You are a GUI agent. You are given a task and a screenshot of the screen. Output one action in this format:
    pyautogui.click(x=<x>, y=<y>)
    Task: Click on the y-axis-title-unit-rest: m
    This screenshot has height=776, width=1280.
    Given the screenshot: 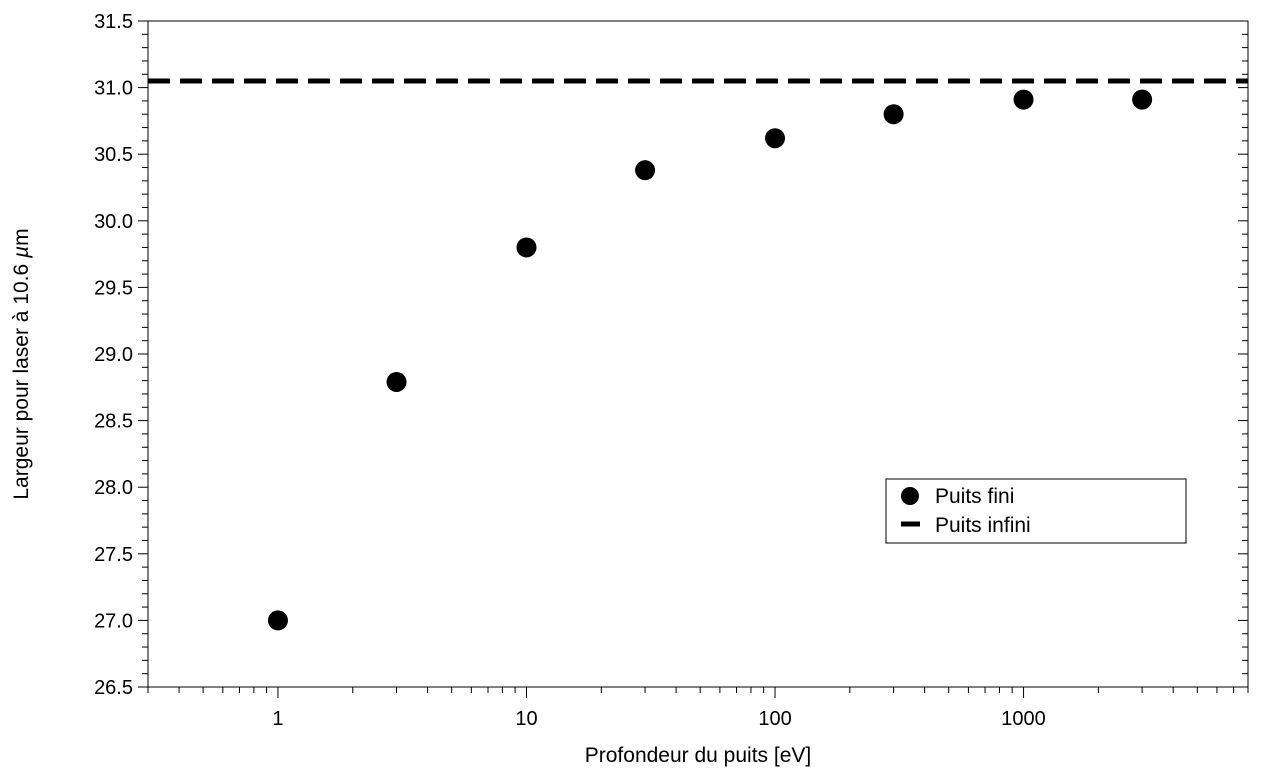 What is the action you would take?
    pyautogui.click(x=21, y=237)
    